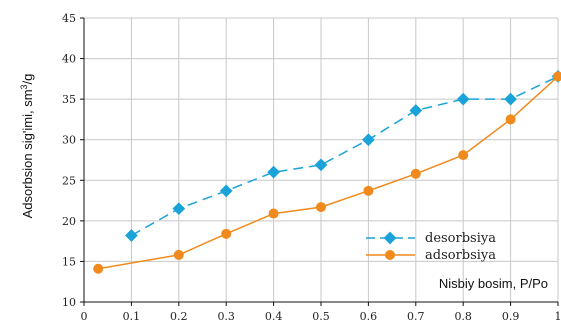 This screenshot has width=561, height=324. What do you see at coordinates (460, 255) in the screenshot?
I see `legend-label-adsorbsiya: adsorbsiya` at bounding box center [460, 255].